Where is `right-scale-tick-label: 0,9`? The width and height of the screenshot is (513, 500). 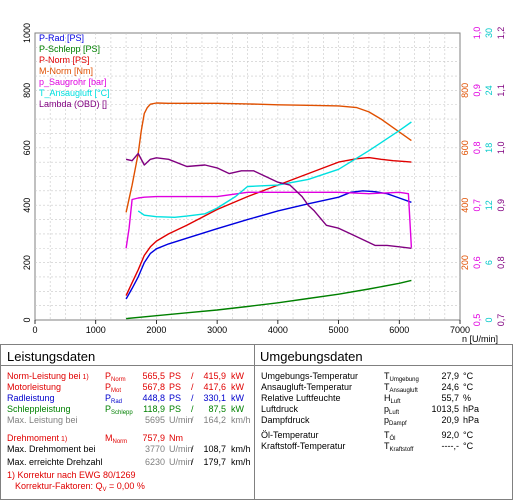 right-scale-tick-label: 0,9 is located at coordinates (501, 205).